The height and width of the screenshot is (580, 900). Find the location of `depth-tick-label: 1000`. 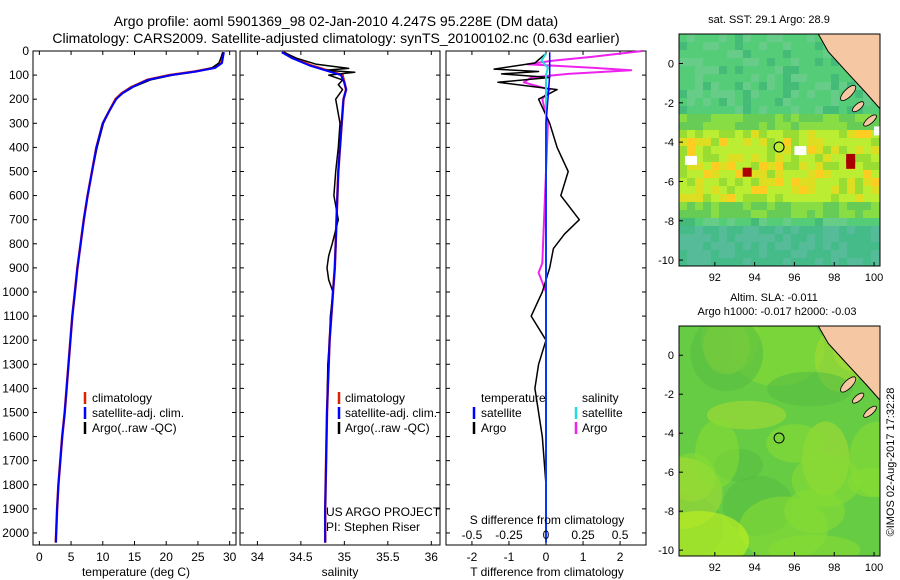

depth-tick-label: 1000 is located at coordinates (15, 292).